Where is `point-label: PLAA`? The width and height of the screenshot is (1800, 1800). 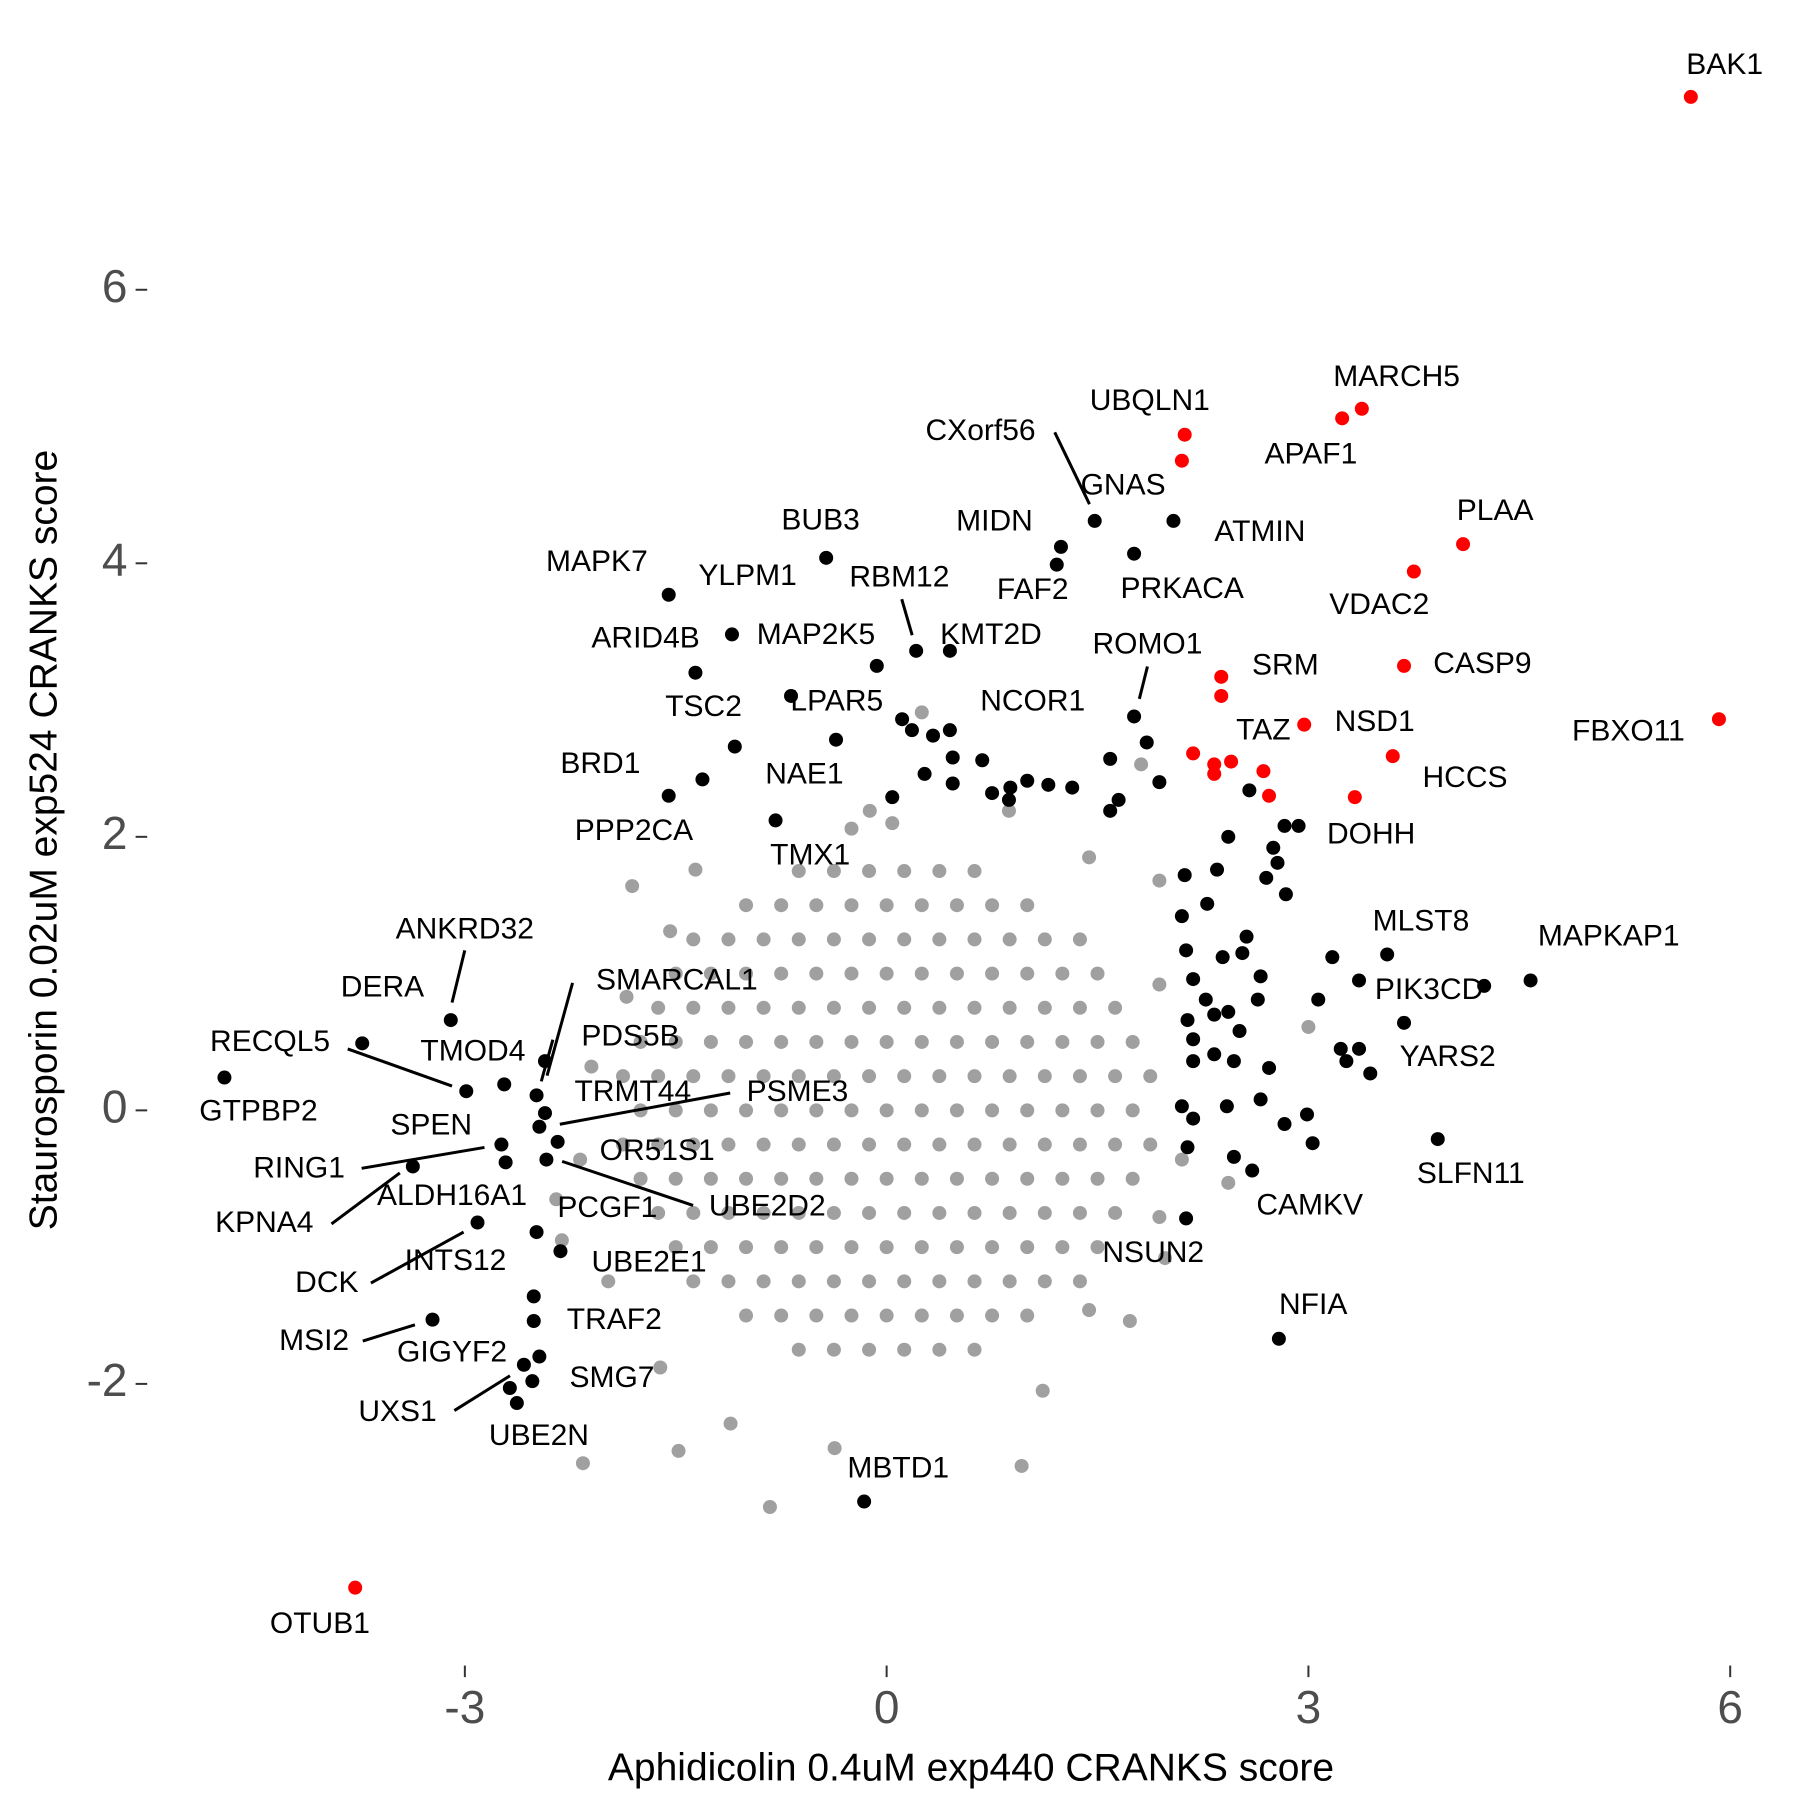 point-label: PLAA is located at coordinates (1495, 510).